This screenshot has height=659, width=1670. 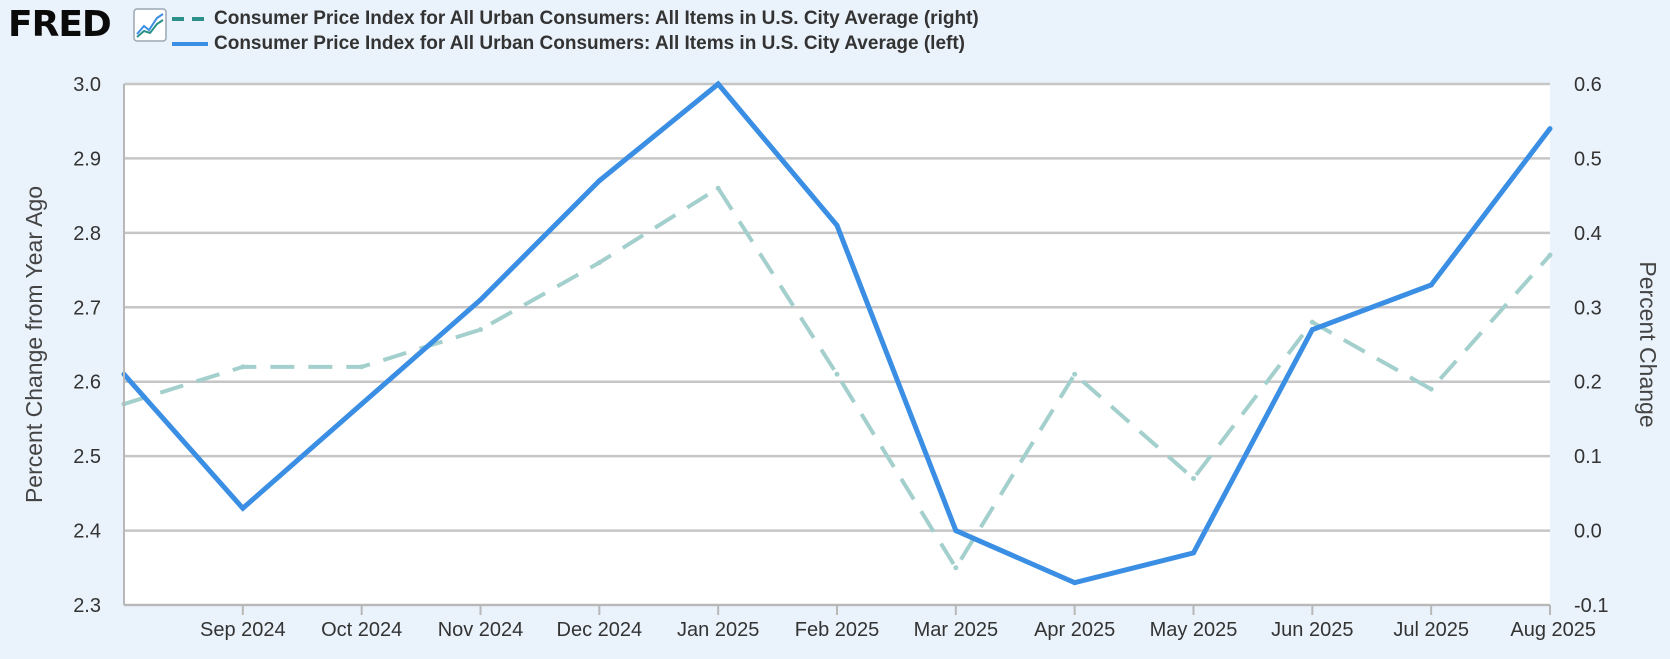 What do you see at coordinates (1588, 85) in the screenshot?
I see `right-axis-tick-label: 0.6` at bounding box center [1588, 85].